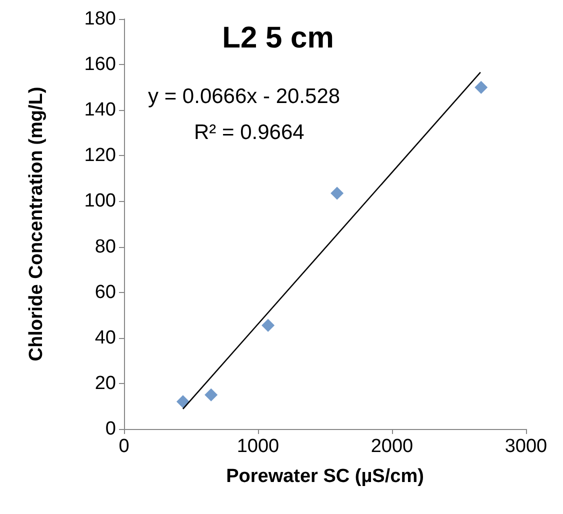 Image resolution: width=563 pixels, height=514 pixels. I want to click on chart-title: L2 5 cm, so click(278, 38).